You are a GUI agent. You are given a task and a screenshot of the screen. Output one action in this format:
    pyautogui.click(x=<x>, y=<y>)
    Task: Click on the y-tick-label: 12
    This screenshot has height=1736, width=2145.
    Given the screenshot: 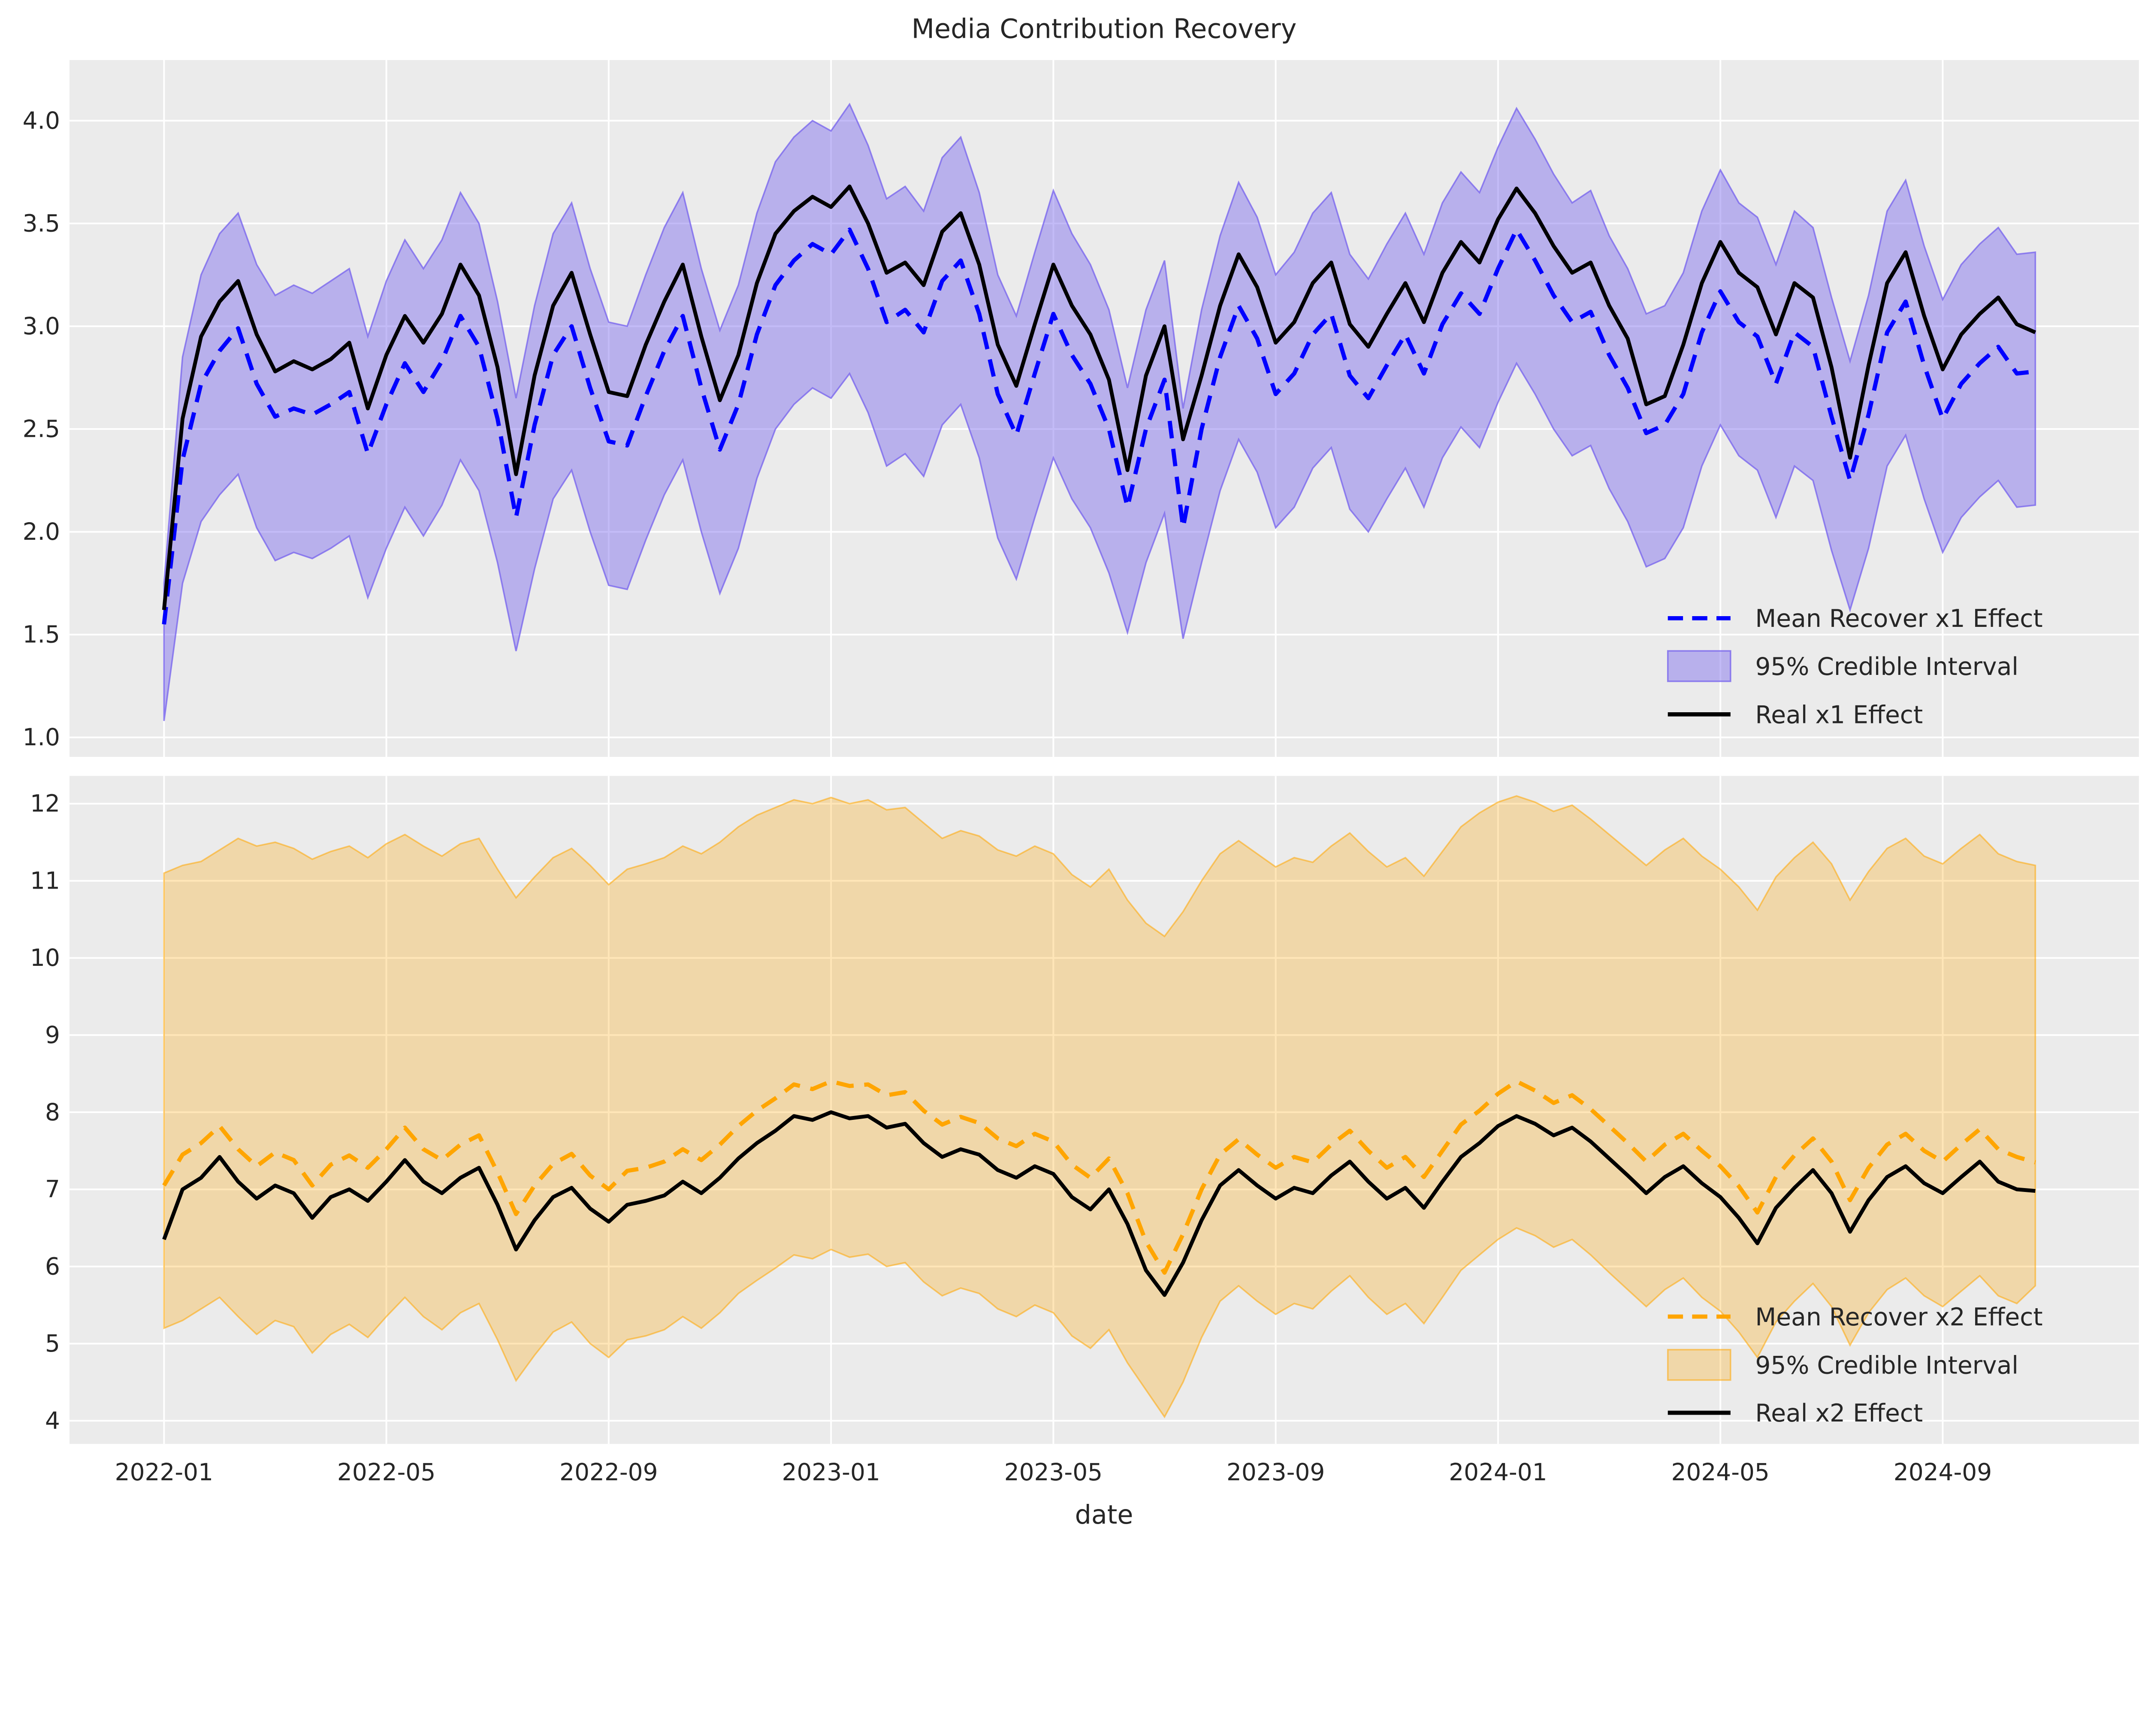 What is the action you would take?
    pyautogui.click(x=45, y=803)
    